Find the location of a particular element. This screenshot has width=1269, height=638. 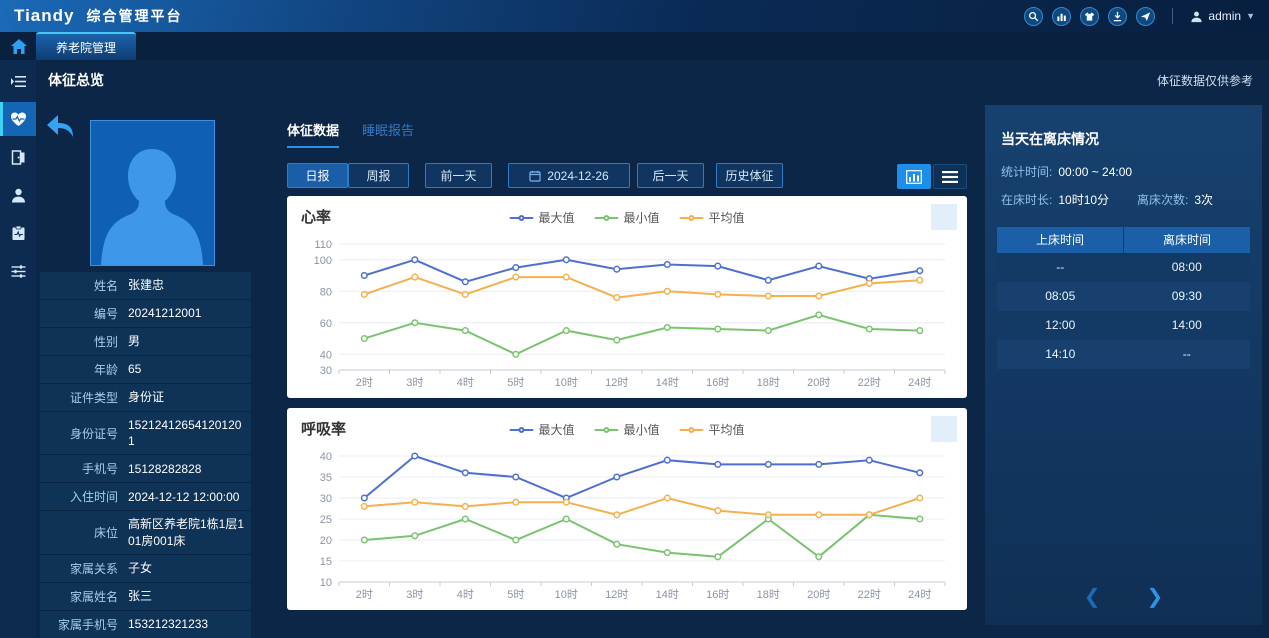

next-page-icon: ❯ is located at coordinates (1155, 597).